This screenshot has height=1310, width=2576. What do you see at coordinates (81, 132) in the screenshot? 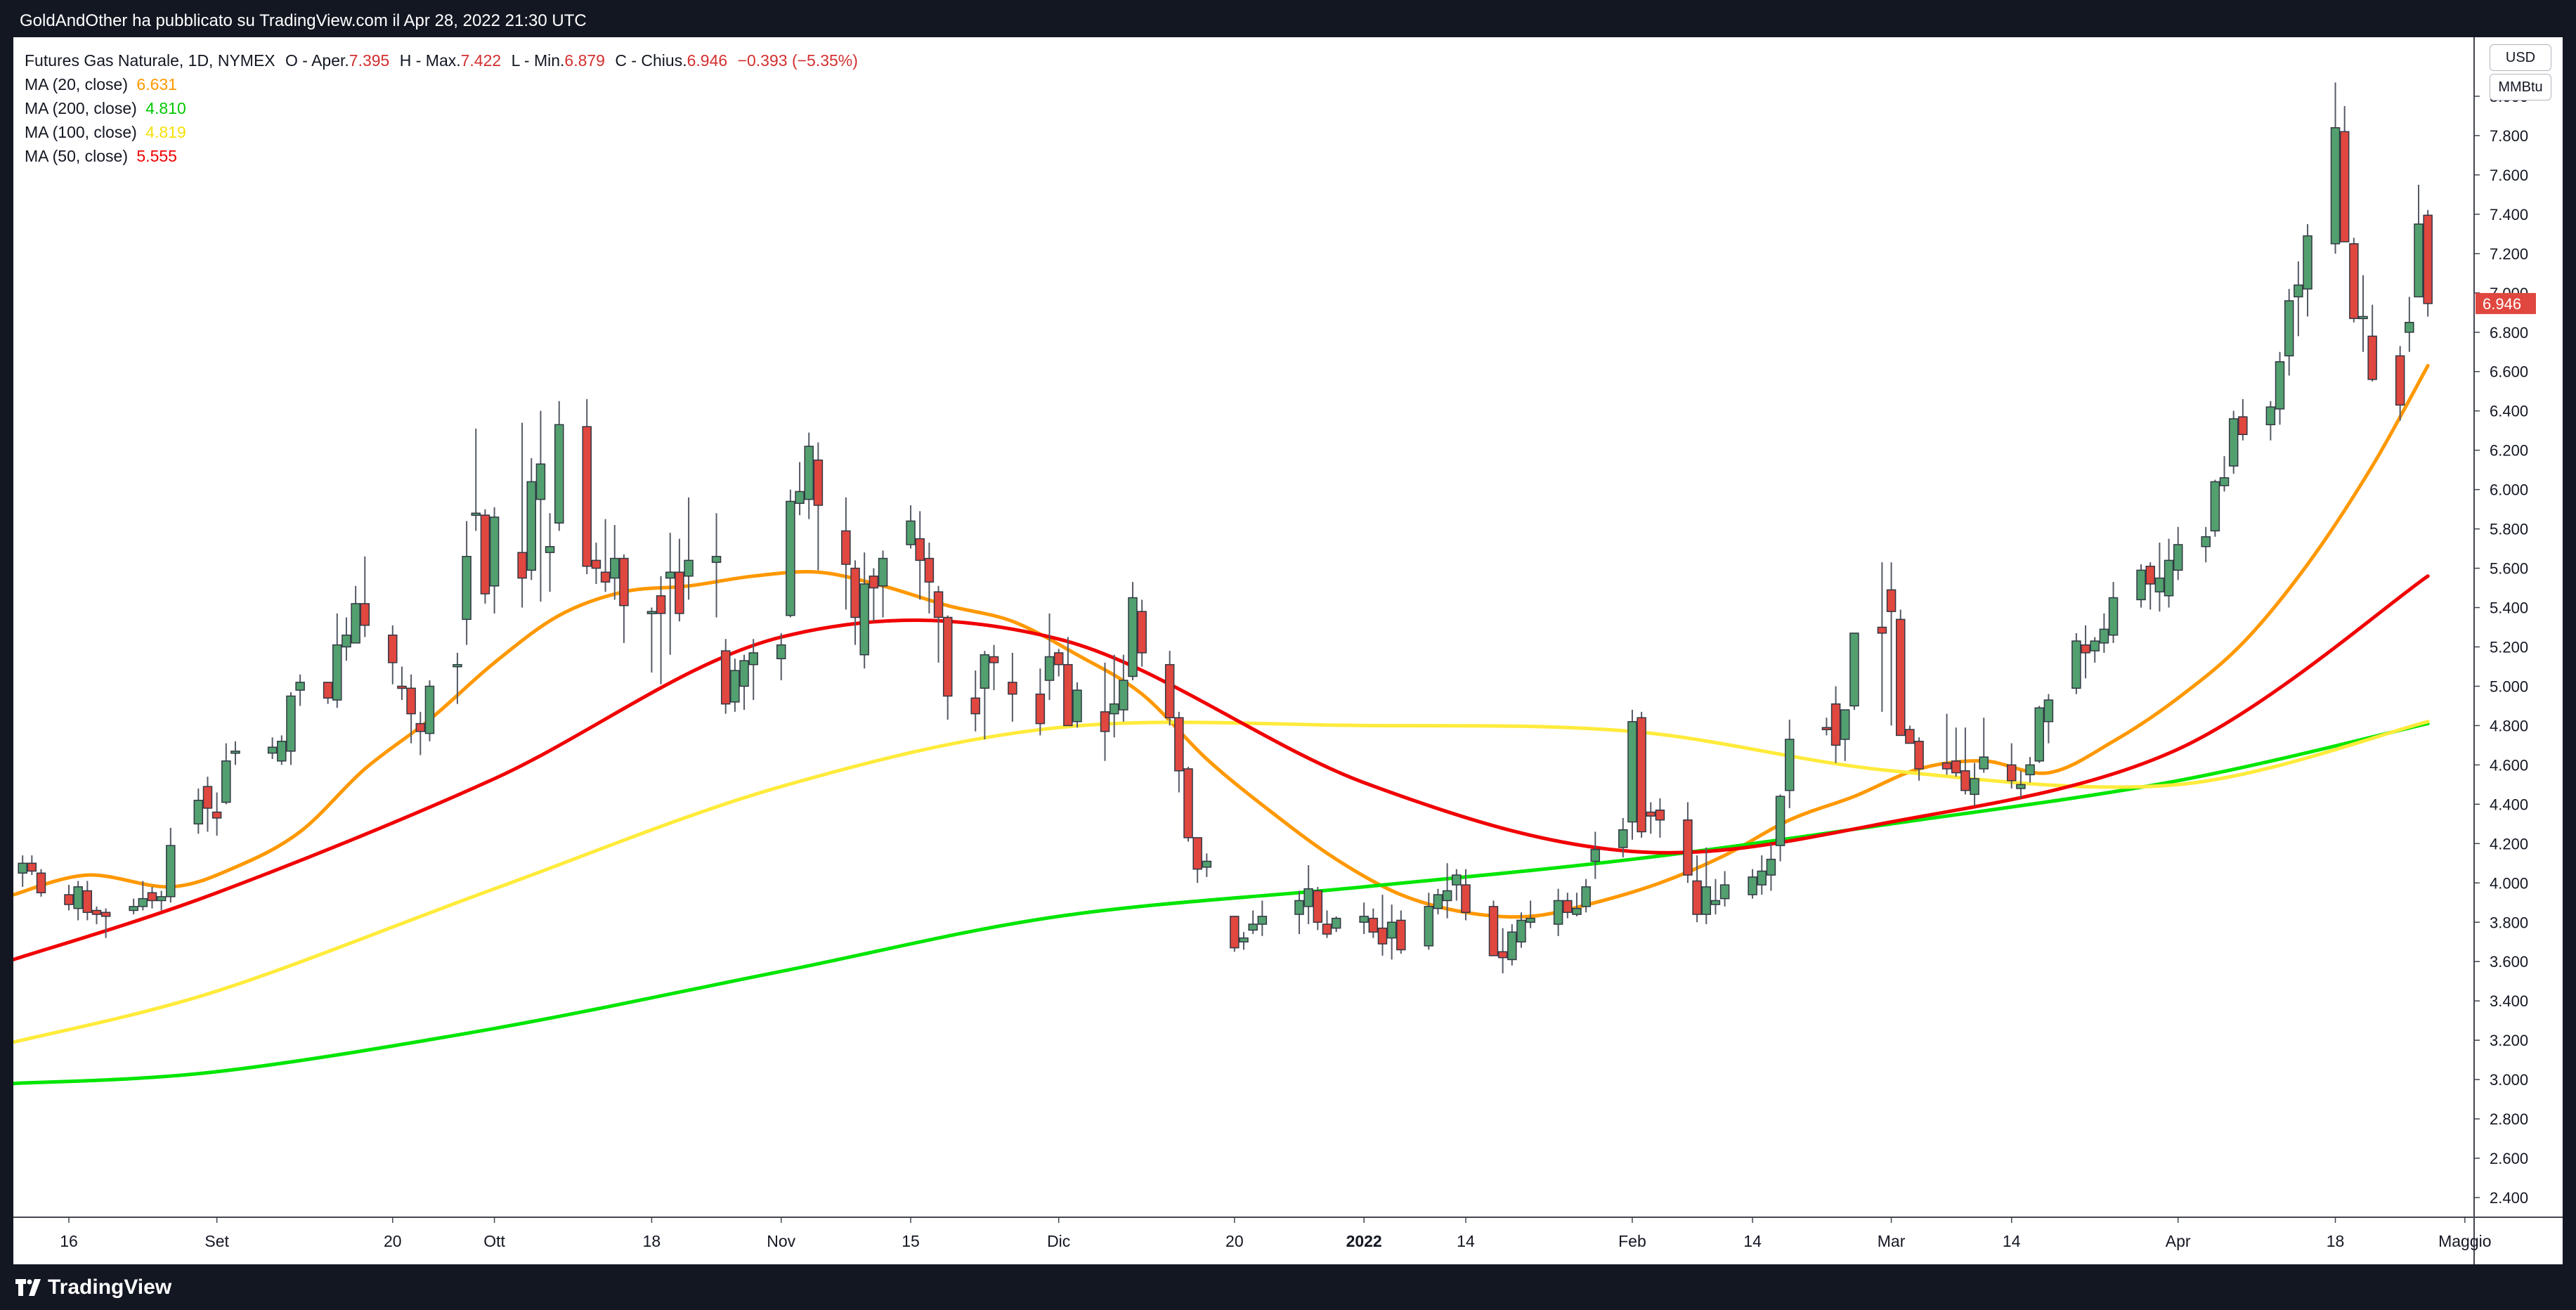
I see `ma100-label: MA (100, close)` at bounding box center [81, 132].